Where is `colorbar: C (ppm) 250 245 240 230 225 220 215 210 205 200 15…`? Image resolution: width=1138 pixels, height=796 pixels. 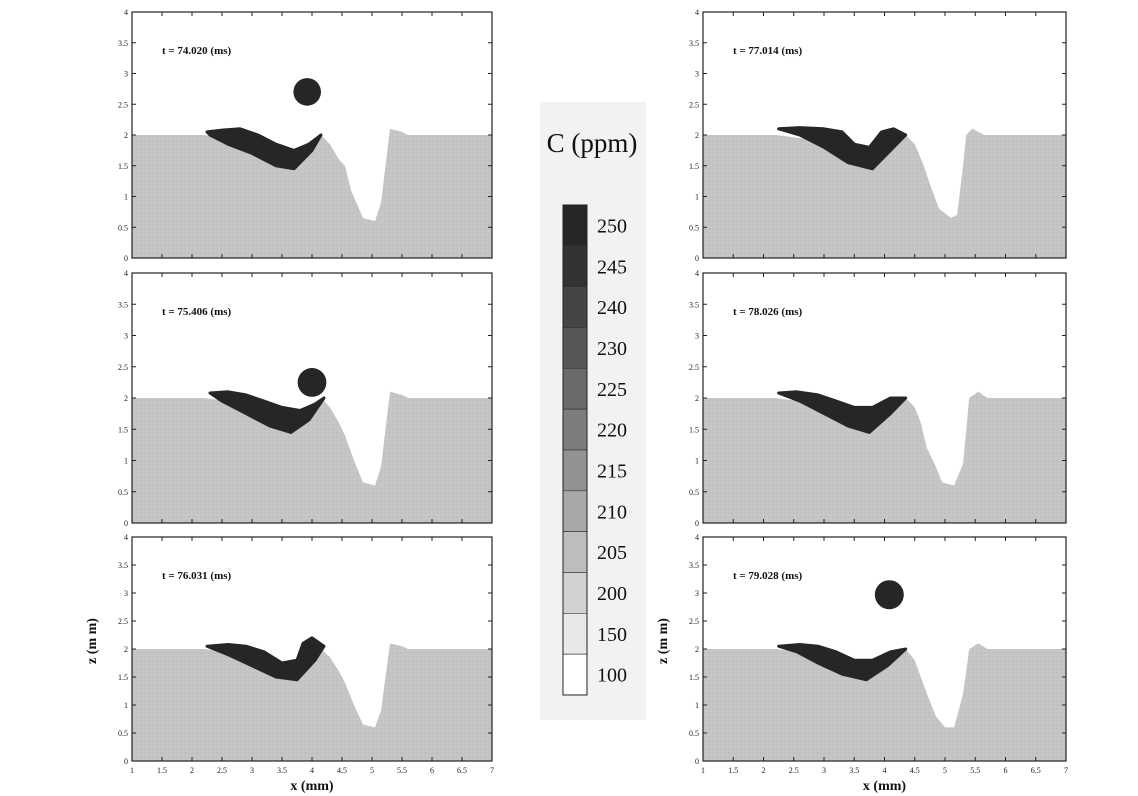
colorbar: C (ppm) 250 245 240 230 225 220 215 210 205 200 15… is located at coordinates (593, 411).